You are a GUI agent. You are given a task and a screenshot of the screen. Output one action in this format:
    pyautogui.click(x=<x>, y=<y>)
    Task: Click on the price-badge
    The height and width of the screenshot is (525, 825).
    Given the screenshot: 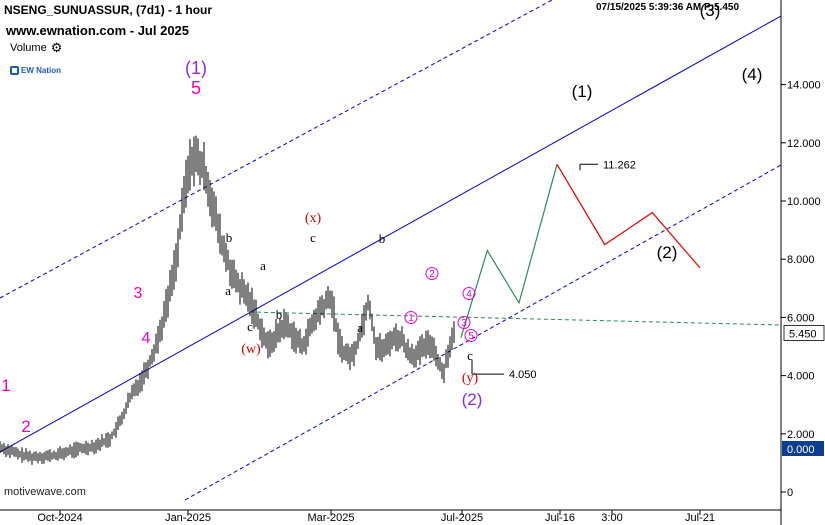 What is the action you would take?
    pyautogui.click(x=804, y=333)
    